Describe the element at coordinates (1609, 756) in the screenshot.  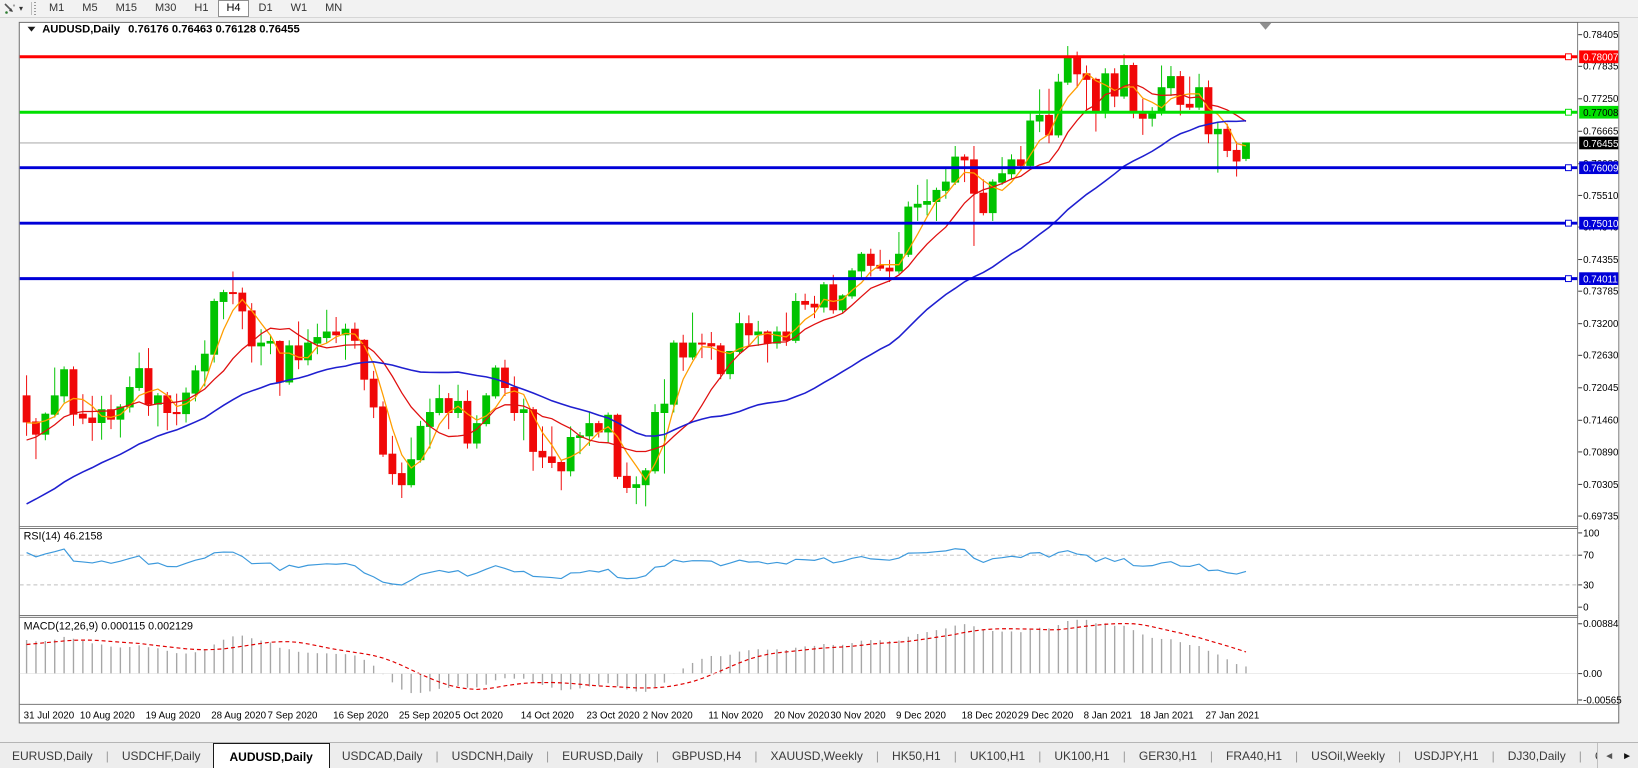
I see `tab-scroll-left-icon: ◄` at that location.